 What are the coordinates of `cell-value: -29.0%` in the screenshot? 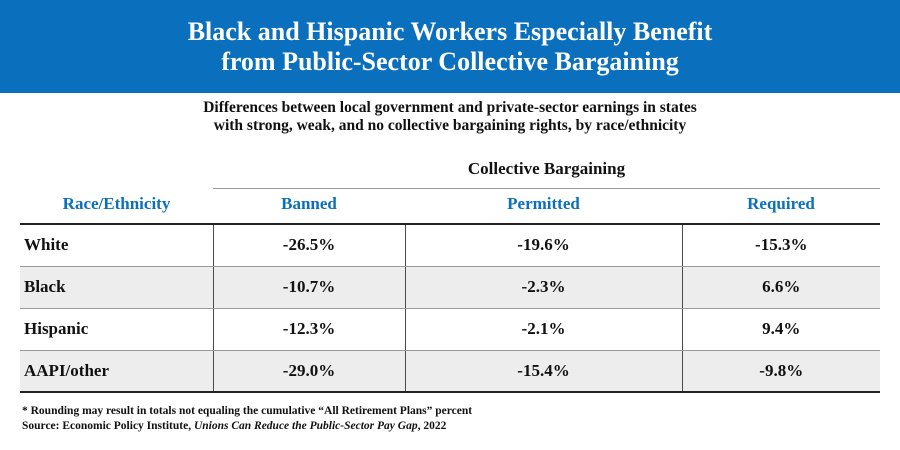 It's located at (309, 371).